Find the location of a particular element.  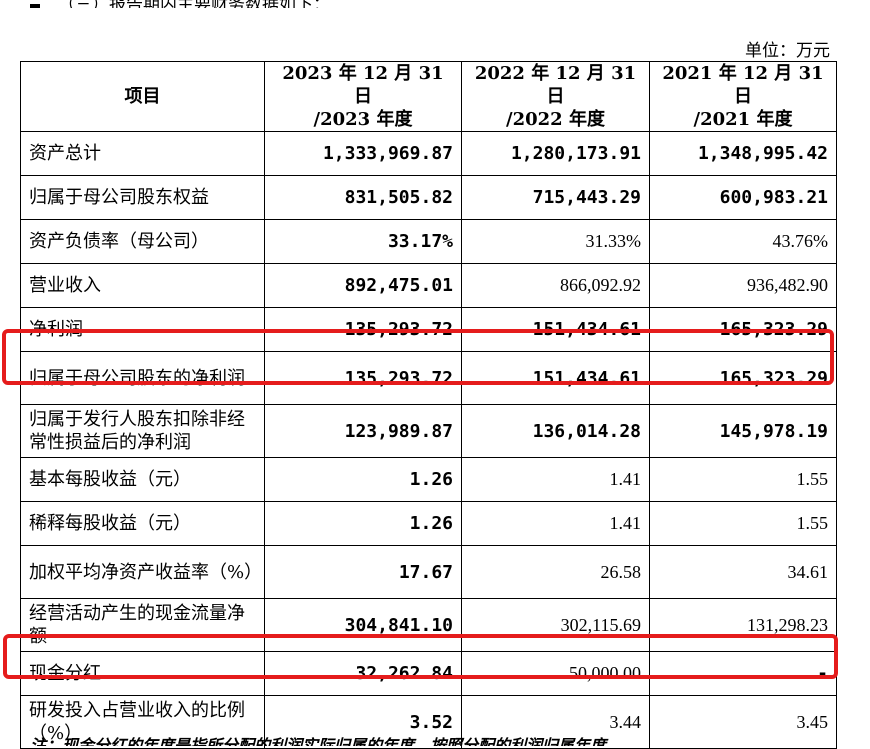

value-2023: 33.17% is located at coordinates (363, 241).